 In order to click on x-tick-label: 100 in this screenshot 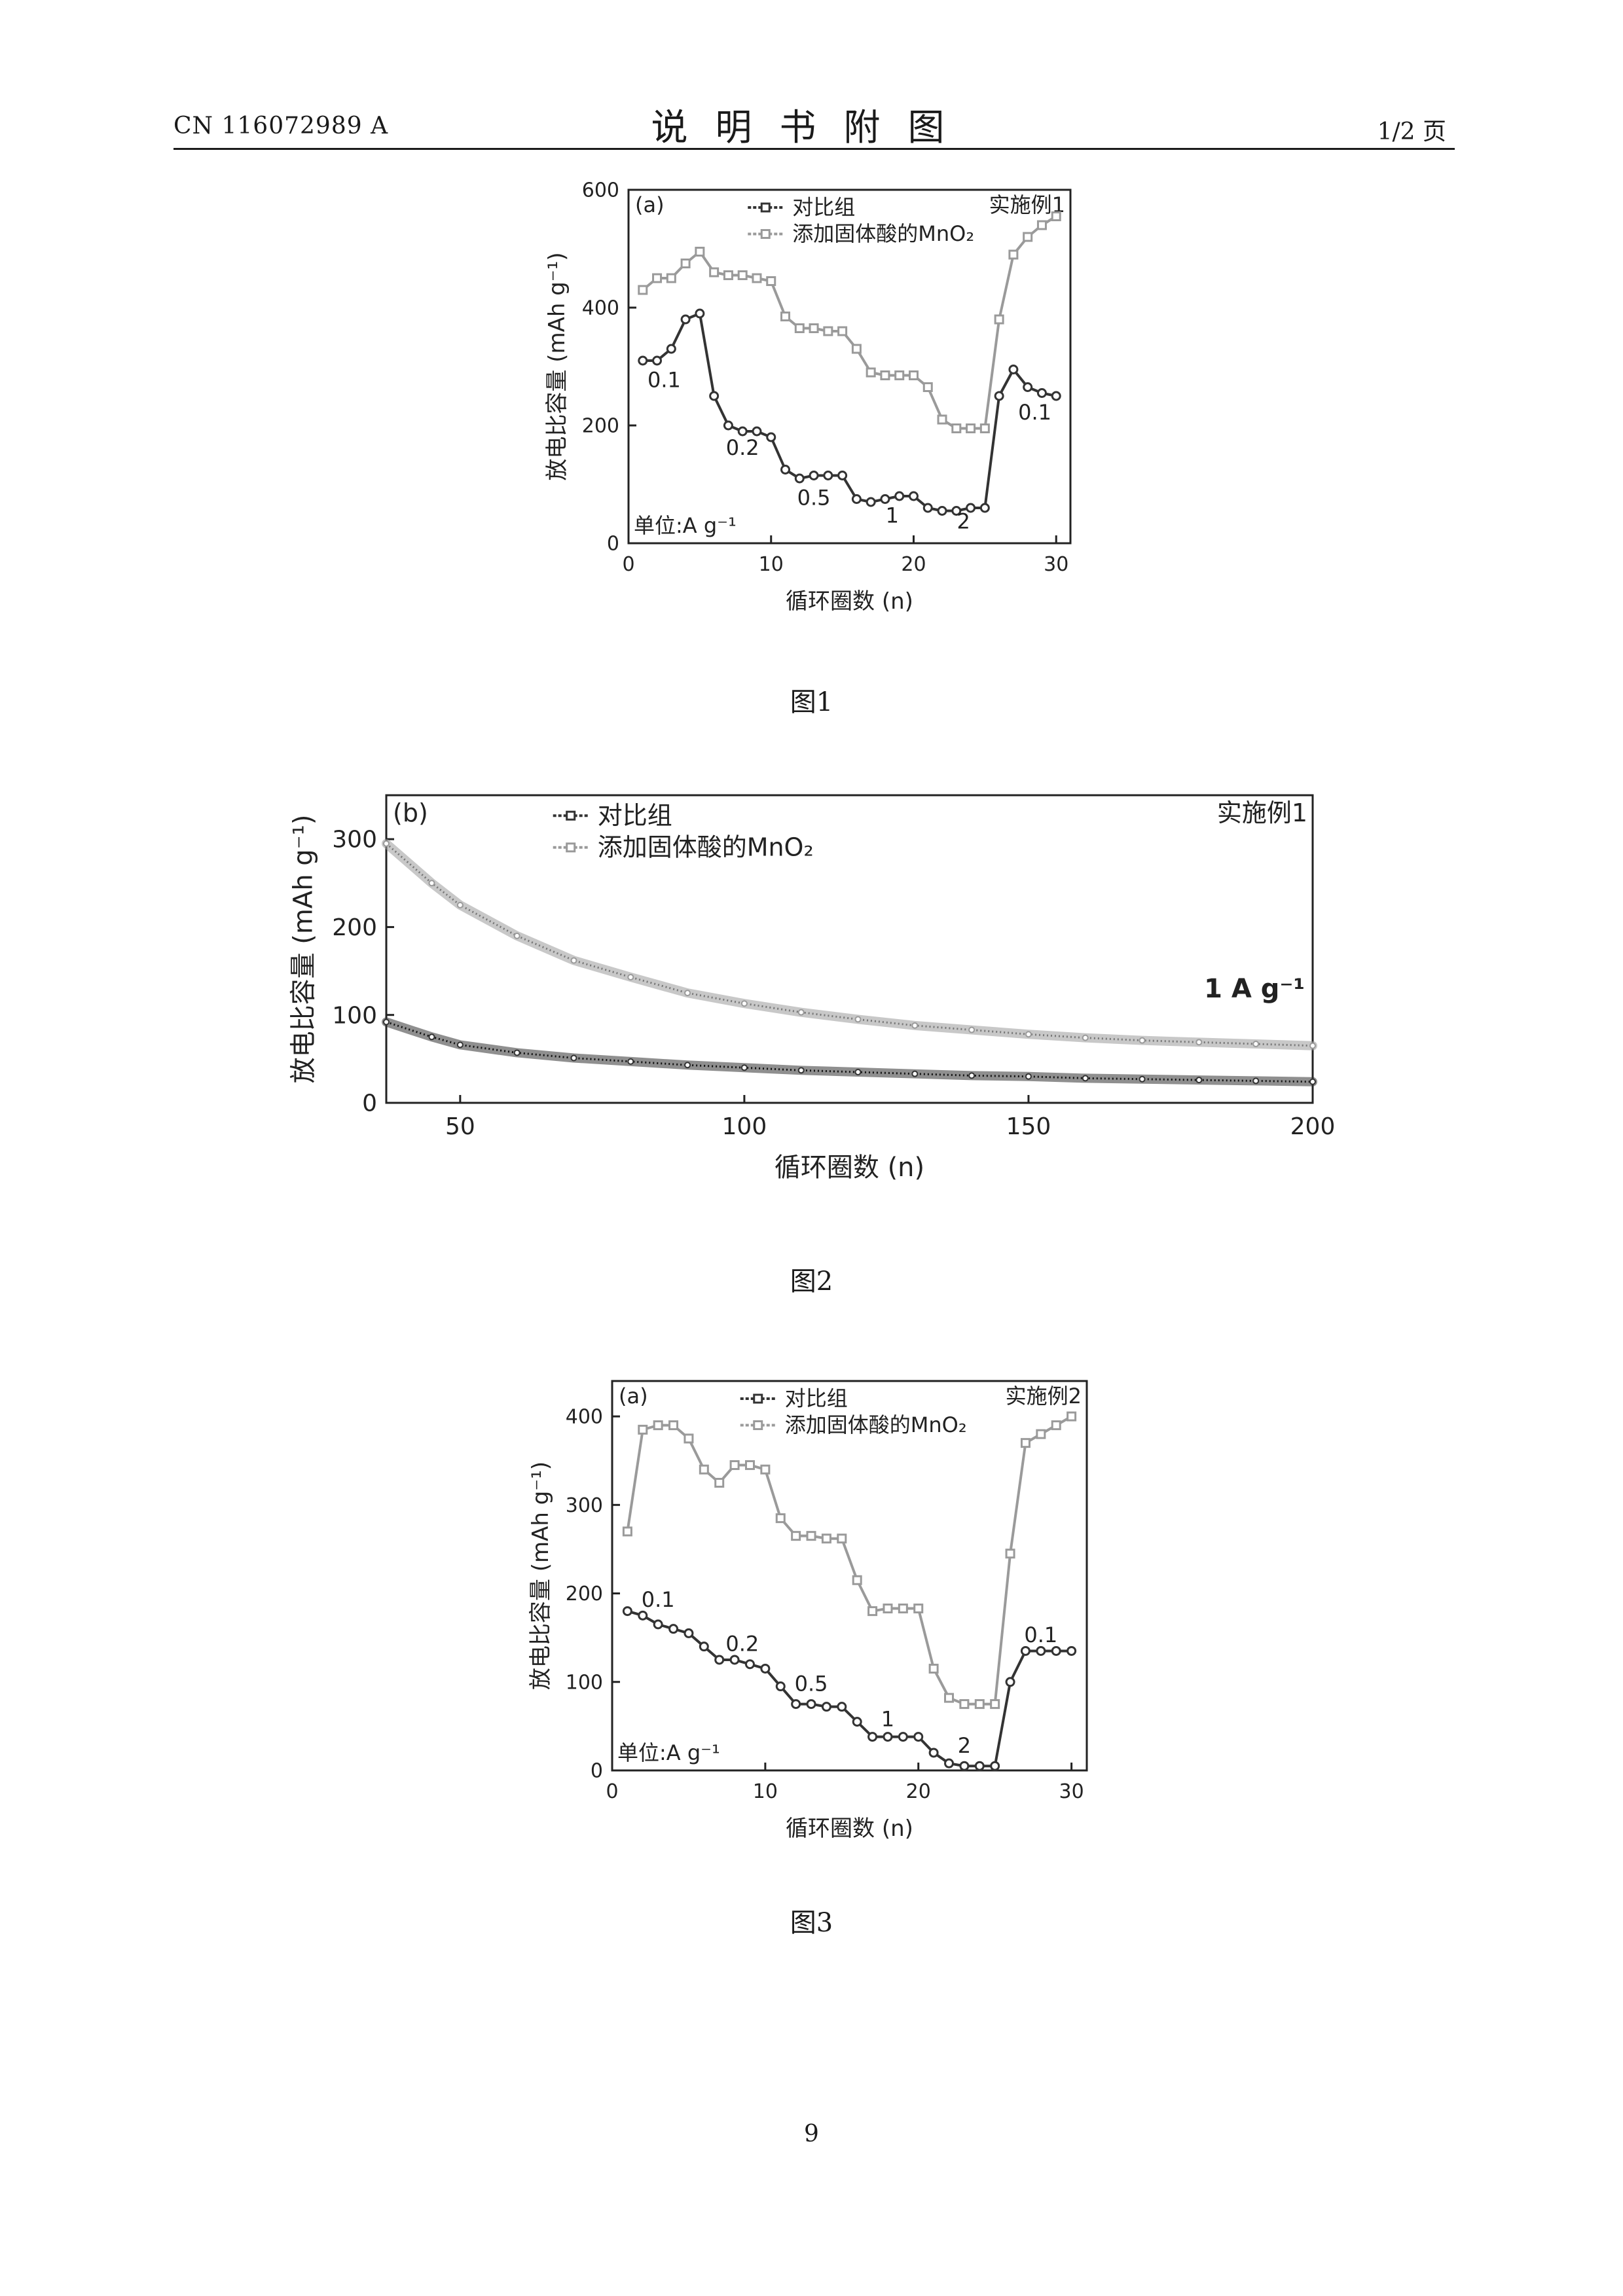, I will do `click(744, 1126)`.